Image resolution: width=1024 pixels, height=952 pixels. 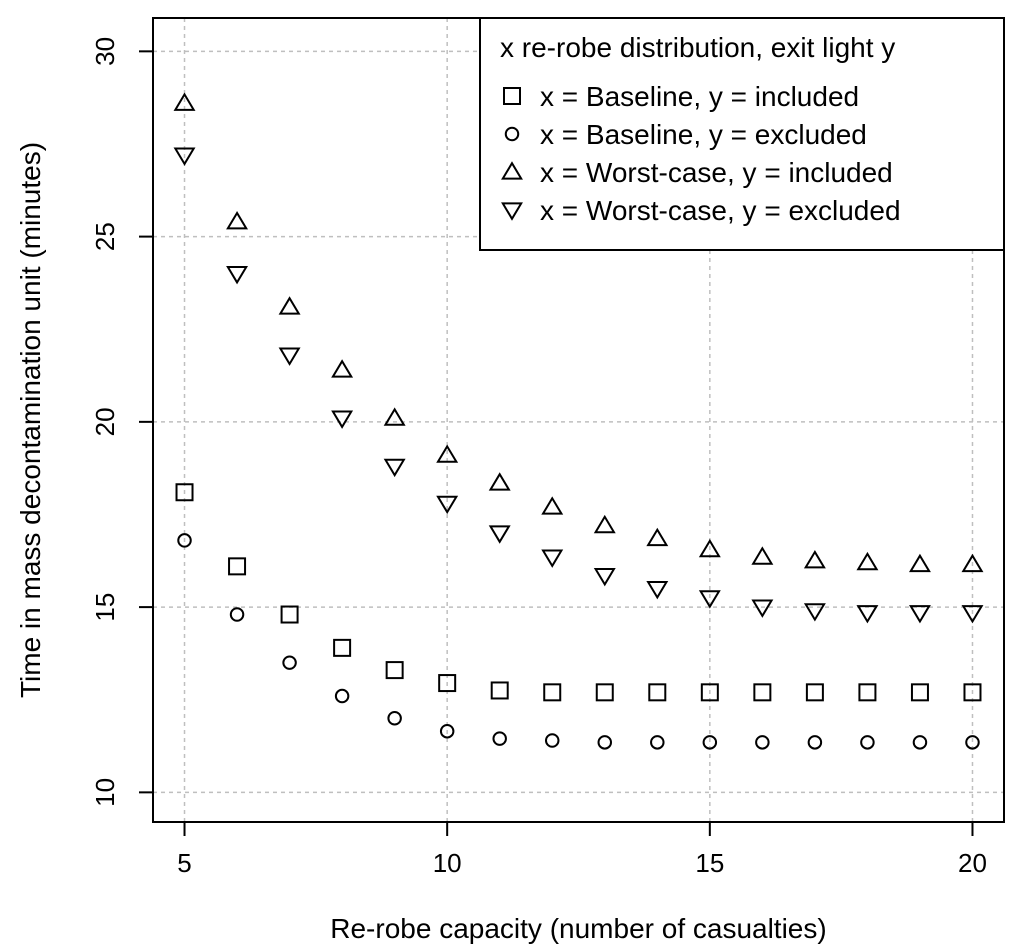 I want to click on y-tick-label: 20, so click(x=105, y=421).